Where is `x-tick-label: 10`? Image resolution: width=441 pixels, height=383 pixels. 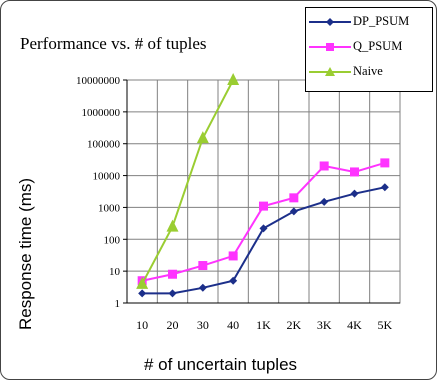
x-tick-label: 10 is located at coordinates (142, 325).